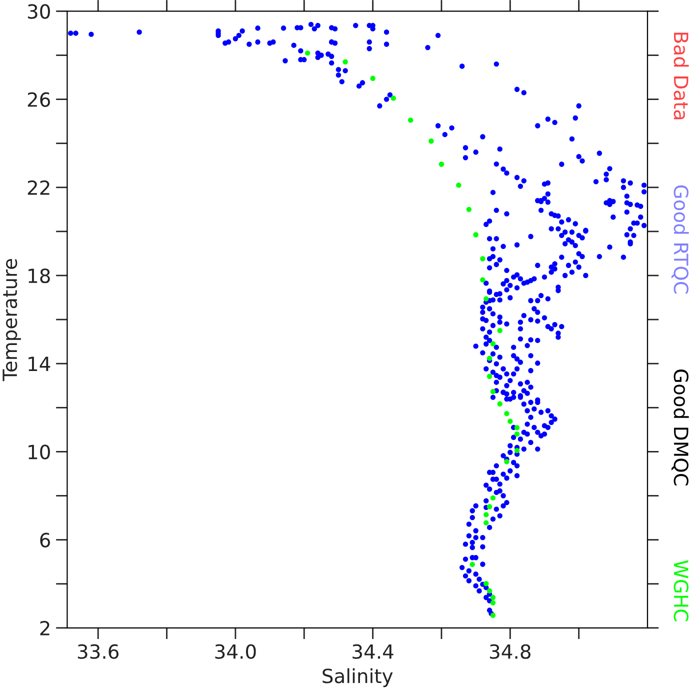 The image size is (700, 700). I want to click on y-tick-label: 6, so click(45, 540).